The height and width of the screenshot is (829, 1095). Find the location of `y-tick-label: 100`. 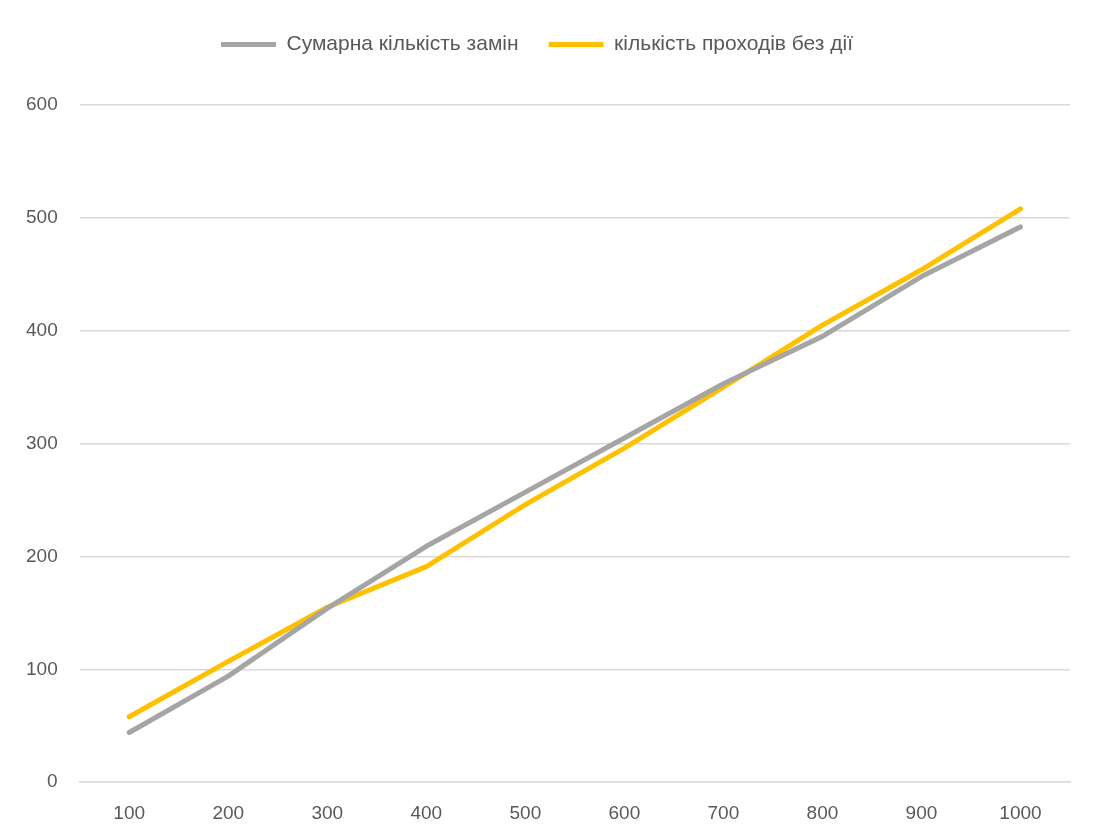

y-tick-label: 100 is located at coordinates (42, 668).